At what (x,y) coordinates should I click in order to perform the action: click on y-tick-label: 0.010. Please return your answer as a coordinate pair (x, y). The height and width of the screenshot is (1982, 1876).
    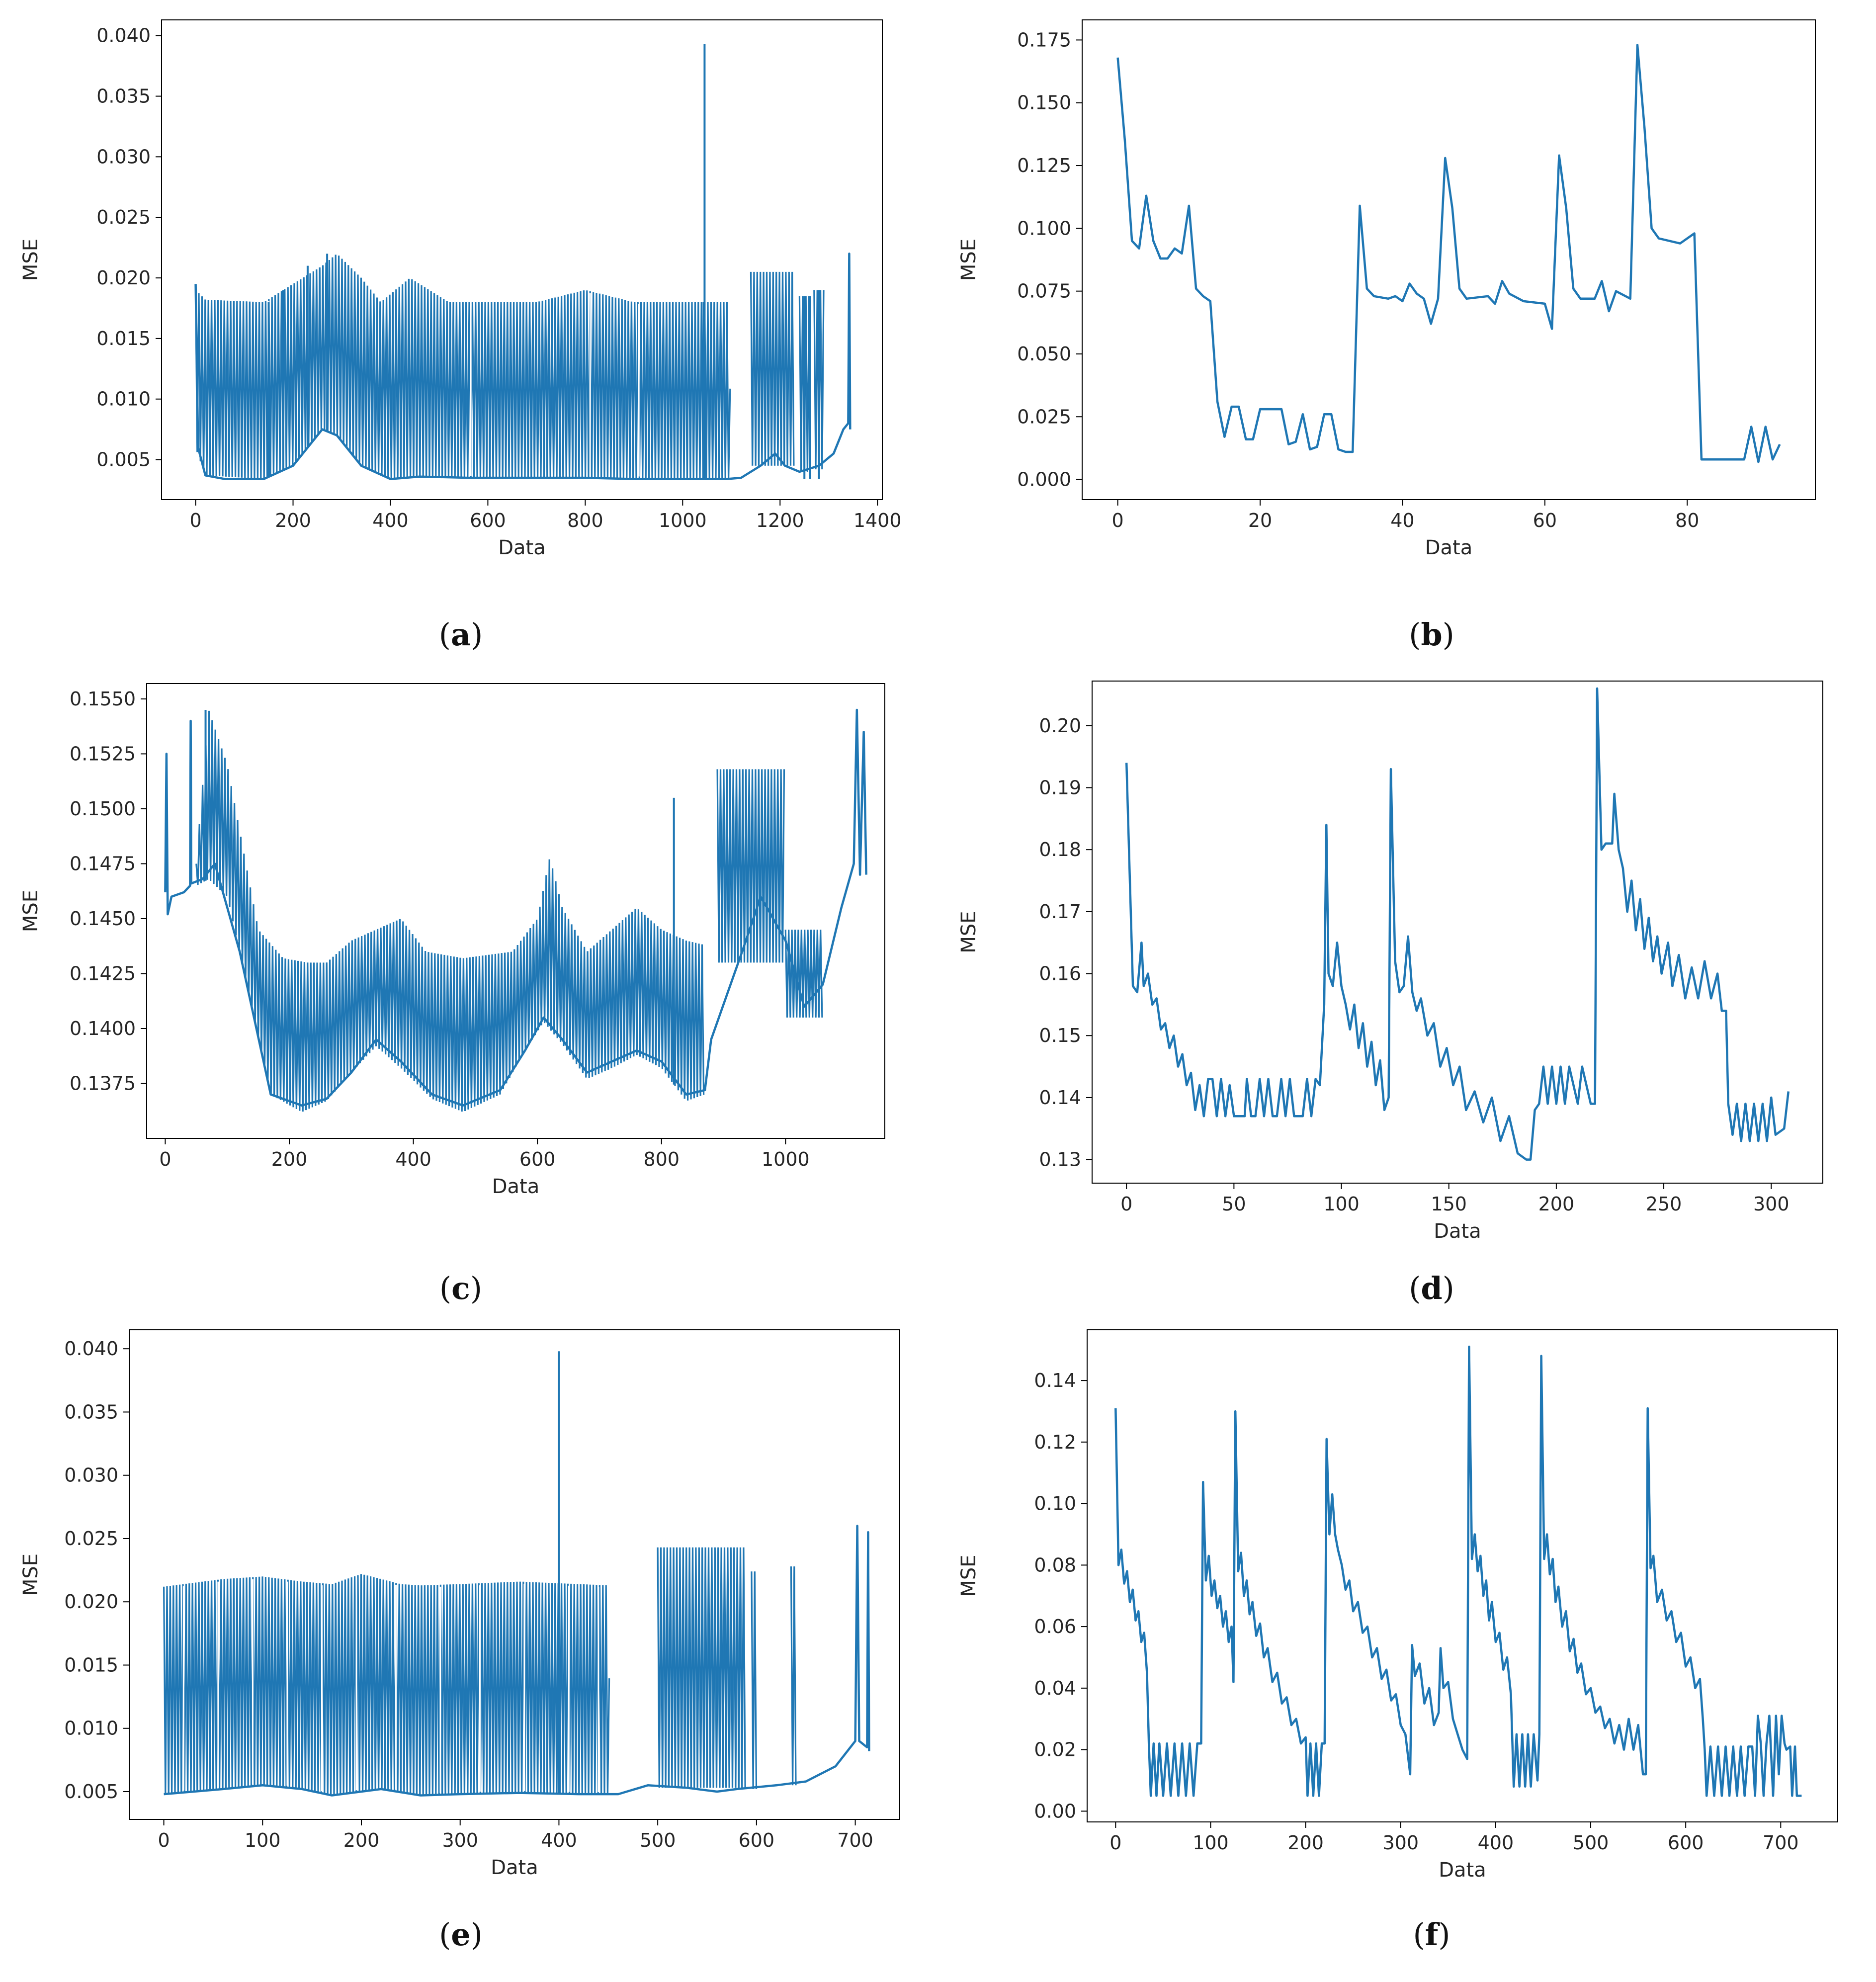
    Looking at the image, I should click on (123, 399).